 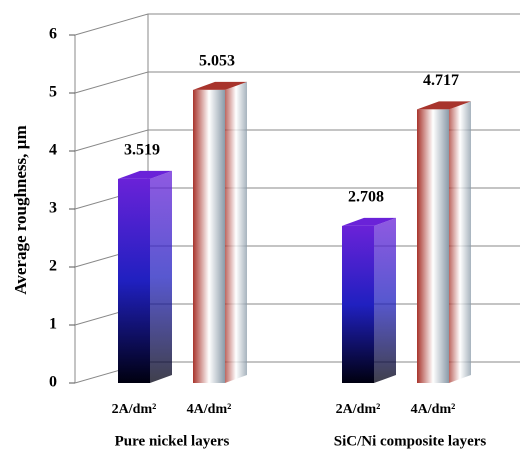 What do you see at coordinates (53, 208) in the screenshot?
I see `y-tick-label: 3` at bounding box center [53, 208].